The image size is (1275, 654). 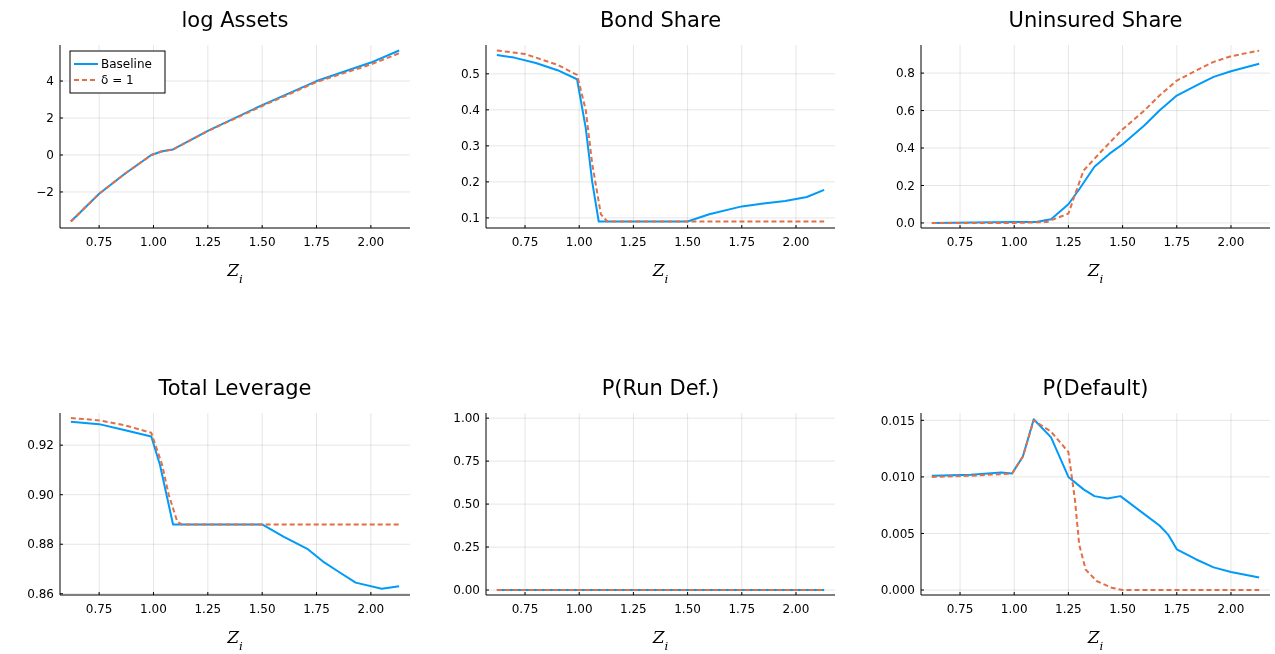 I want to click on y-tick-label: −2, so click(x=45, y=192).